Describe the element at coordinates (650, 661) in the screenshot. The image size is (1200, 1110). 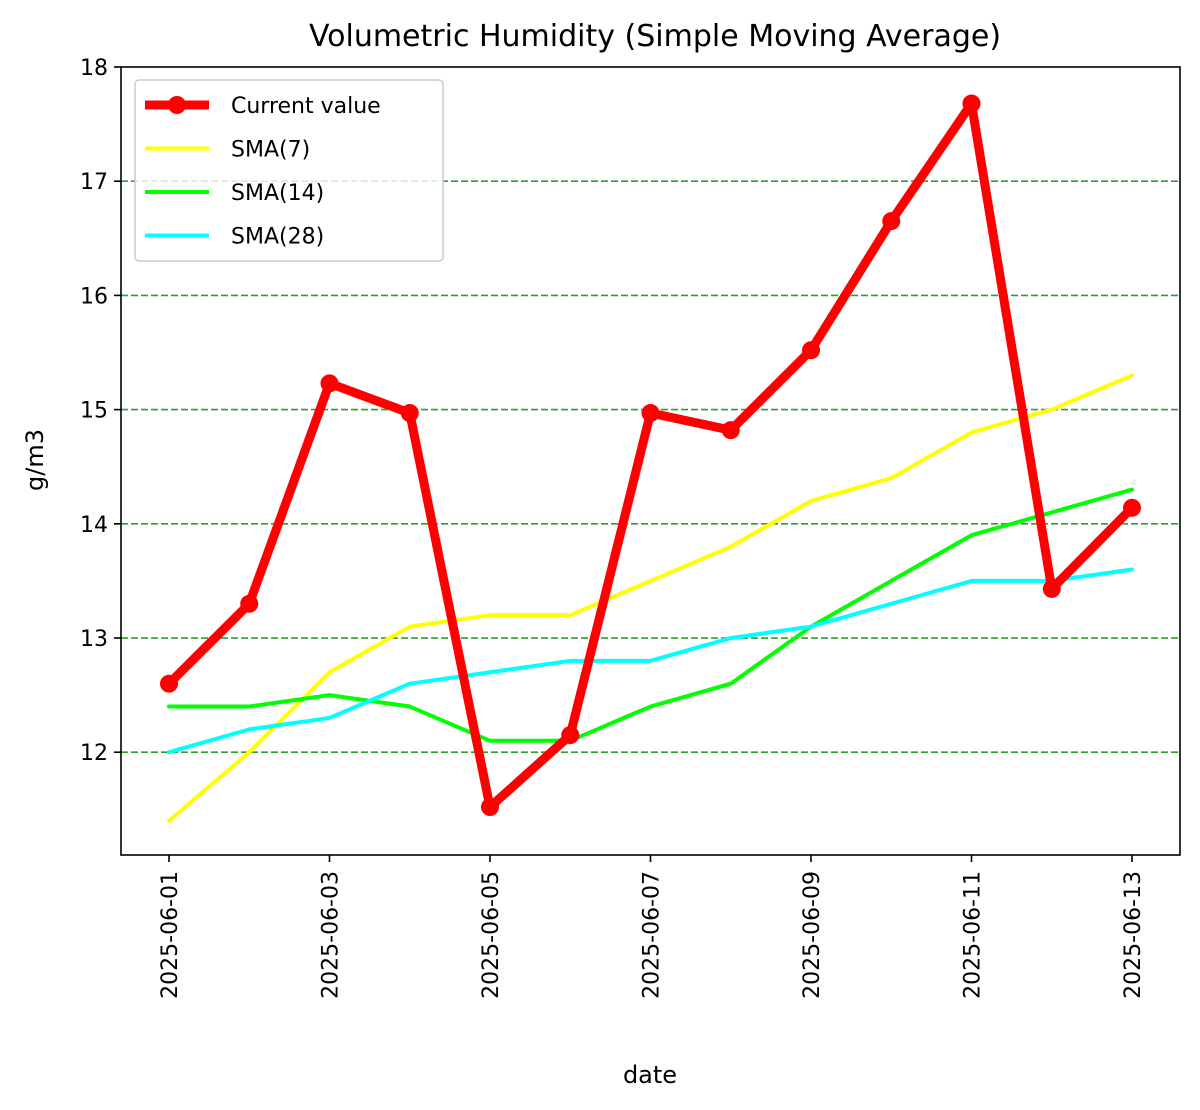
I see `series-line-SMA(28)` at that location.